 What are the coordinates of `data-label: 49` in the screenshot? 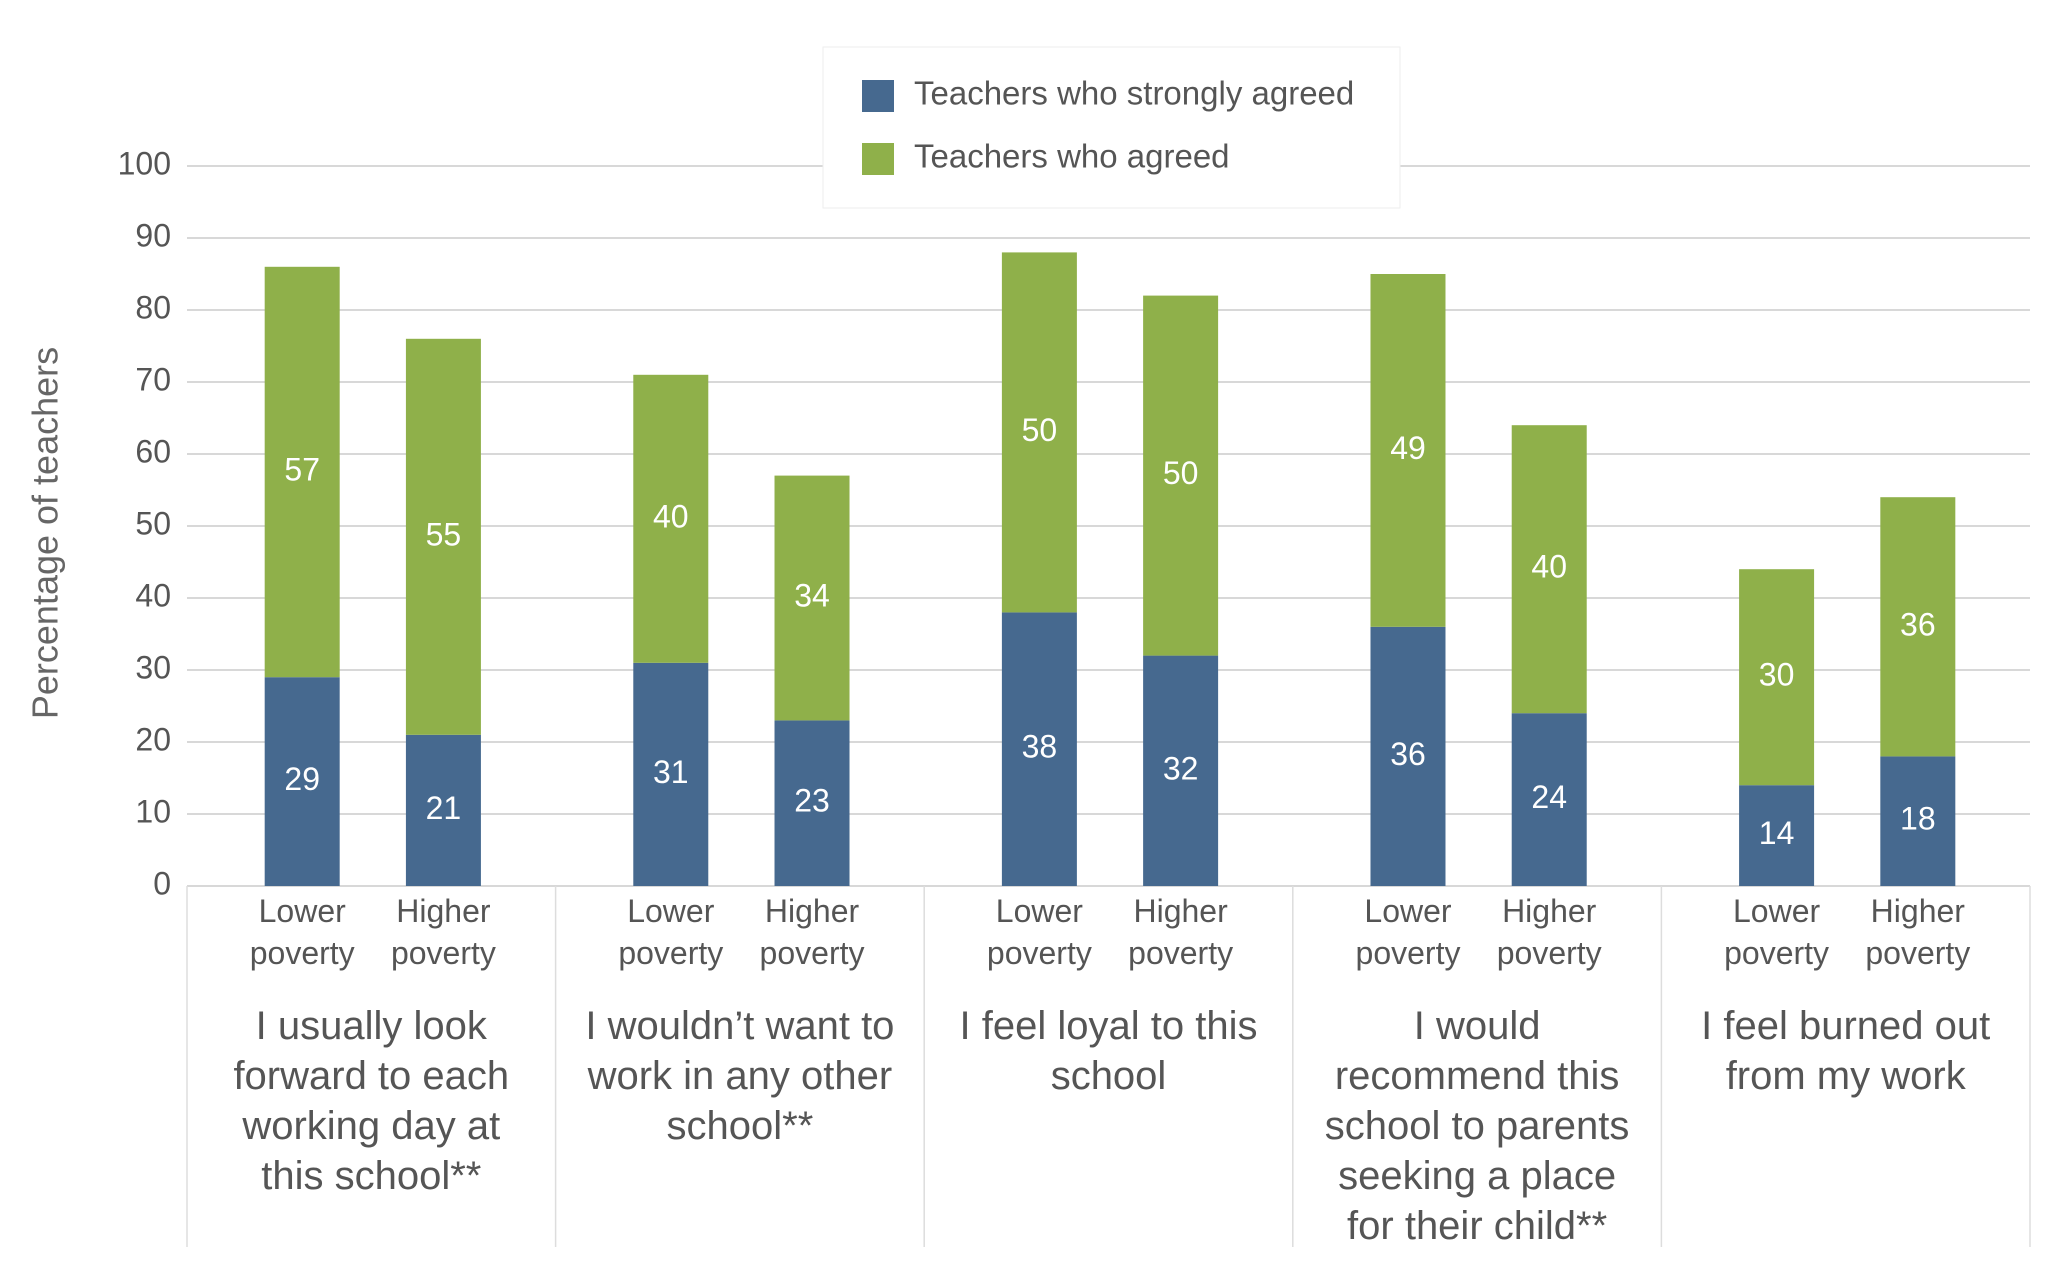 It's located at (1408, 448).